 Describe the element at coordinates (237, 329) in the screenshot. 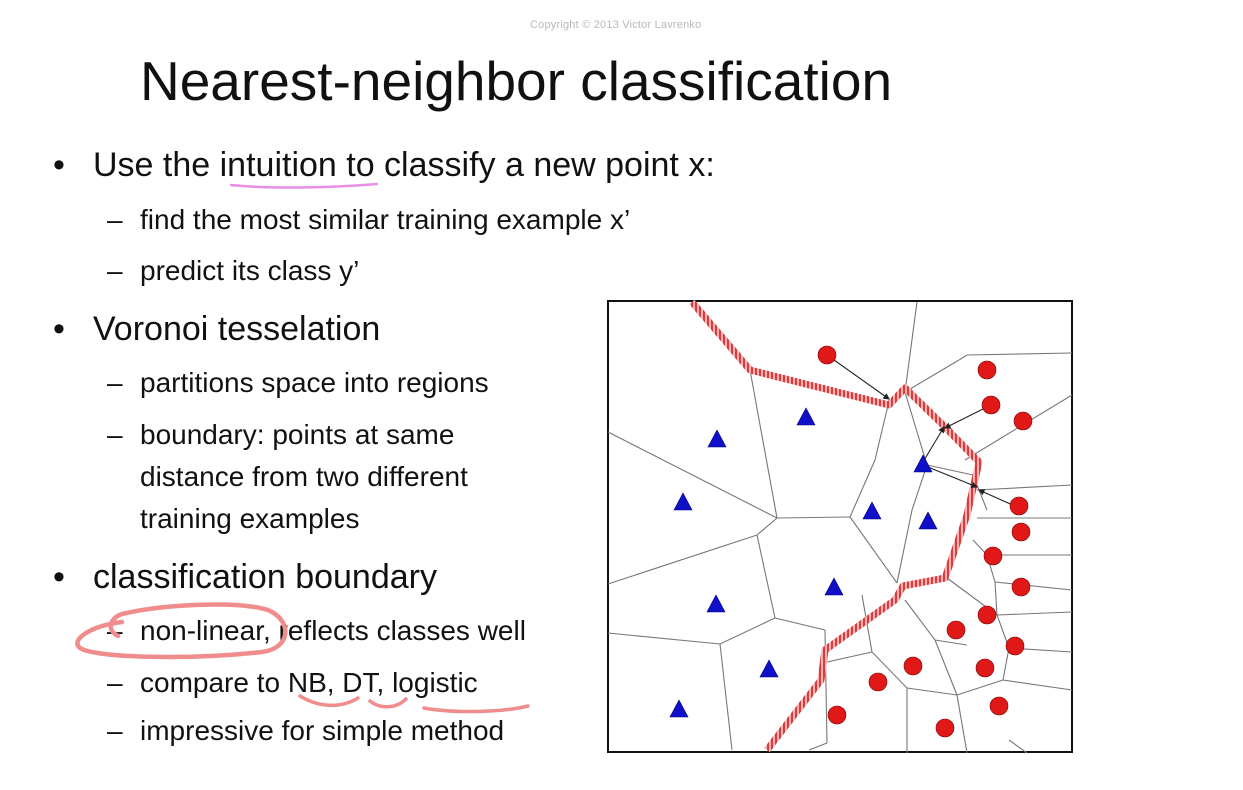

I see `bullet-text: Voronoi tesselation` at that location.